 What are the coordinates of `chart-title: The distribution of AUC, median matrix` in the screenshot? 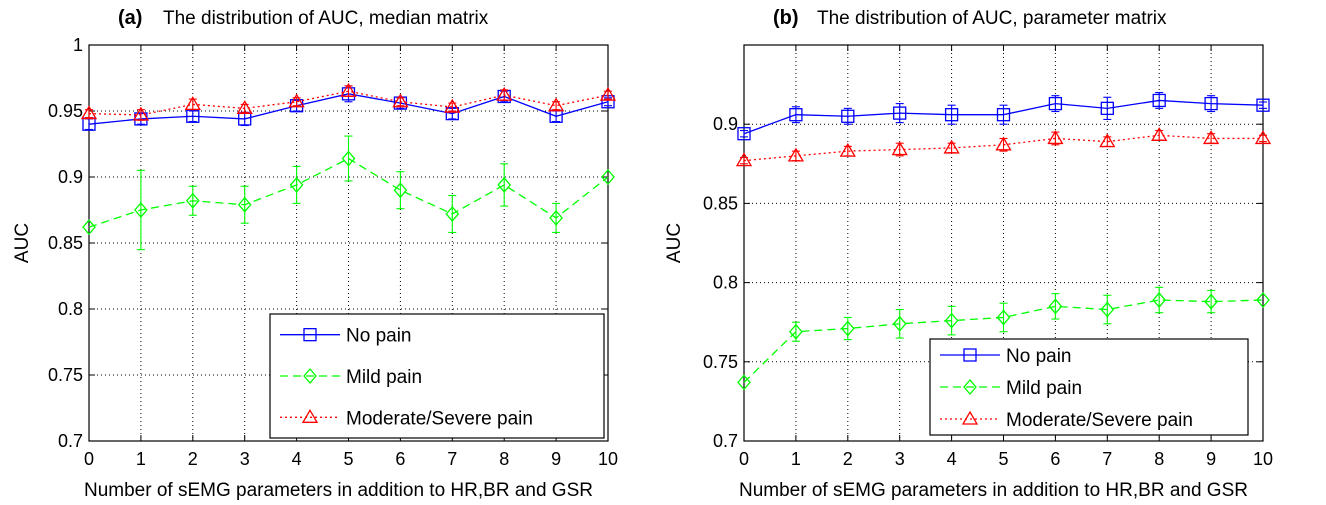 It's located at (326, 18).